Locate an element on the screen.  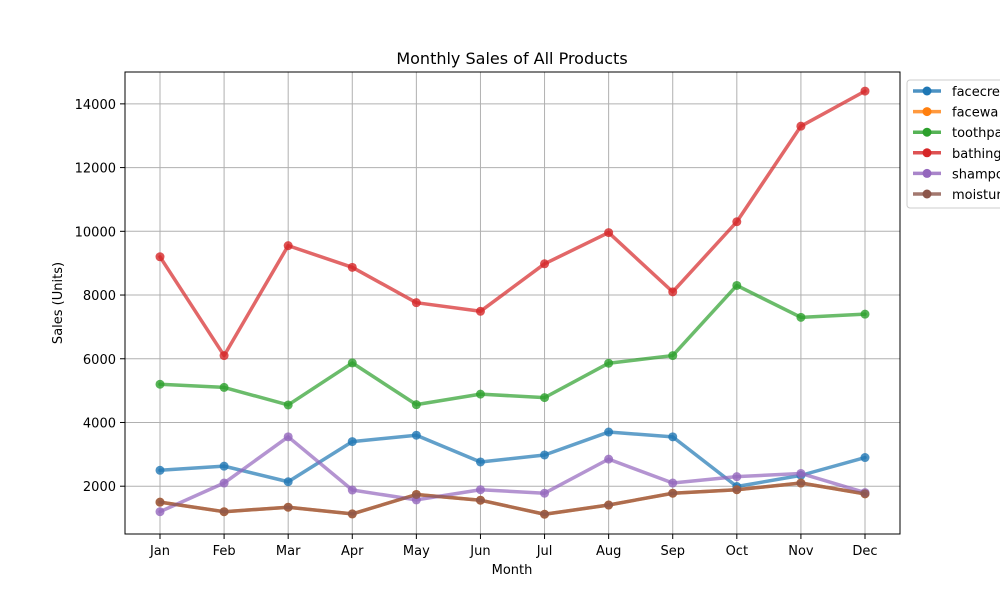
legend-item: toothpa is located at coordinates (956, 133).